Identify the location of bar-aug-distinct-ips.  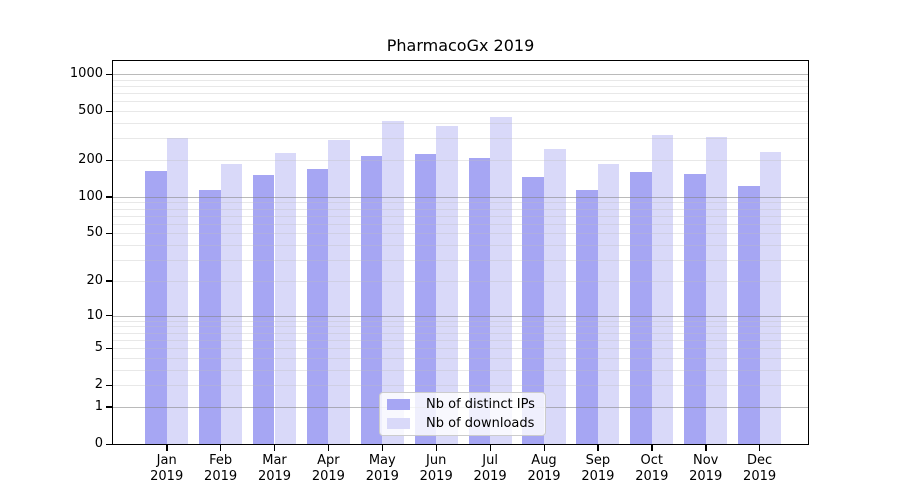
(533, 310).